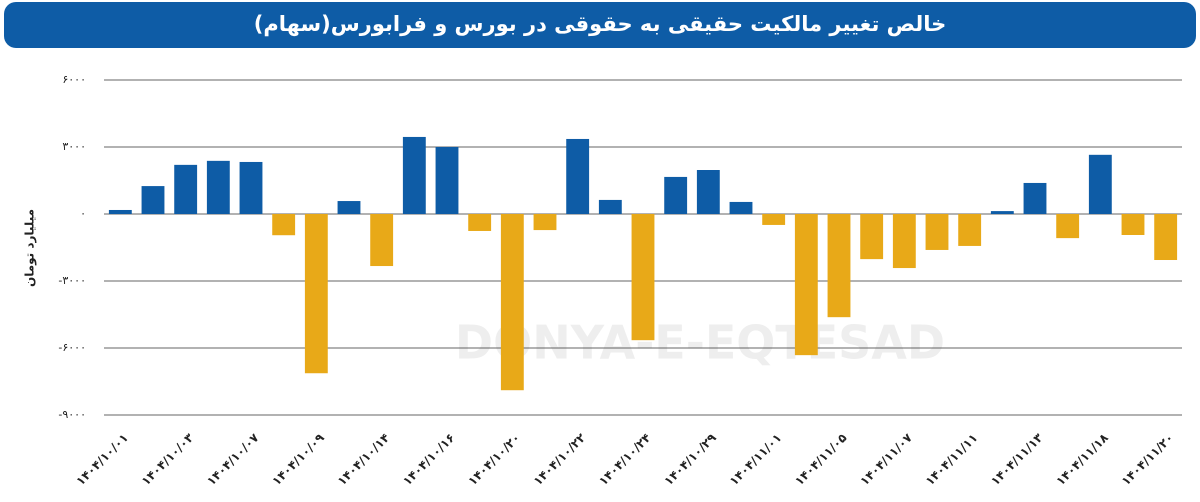 The width and height of the screenshot is (1200, 502). What do you see at coordinates (429, 460) in the screenshot?
I see `x-tick-label: ۱۴۰۴/۱۰/۱۶` at bounding box center [429, 460].